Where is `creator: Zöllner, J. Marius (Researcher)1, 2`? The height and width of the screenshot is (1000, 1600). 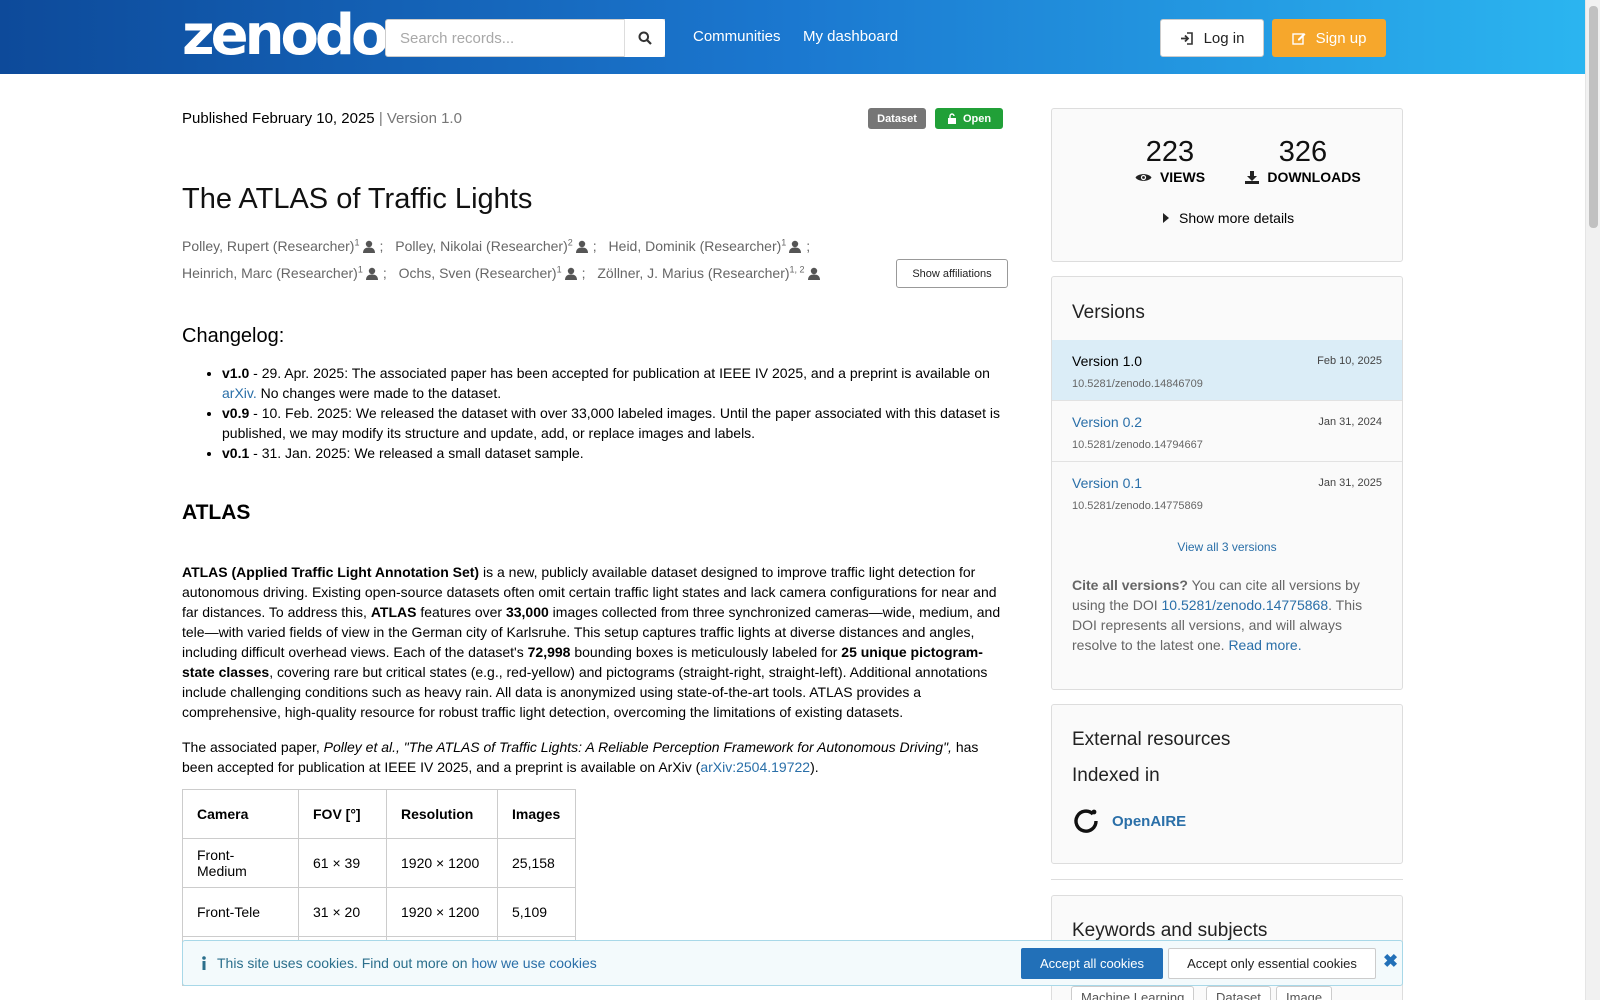
creator: Zöllner, J. Marius (Researcher)1, 2 is located at coordinates (708, 272).